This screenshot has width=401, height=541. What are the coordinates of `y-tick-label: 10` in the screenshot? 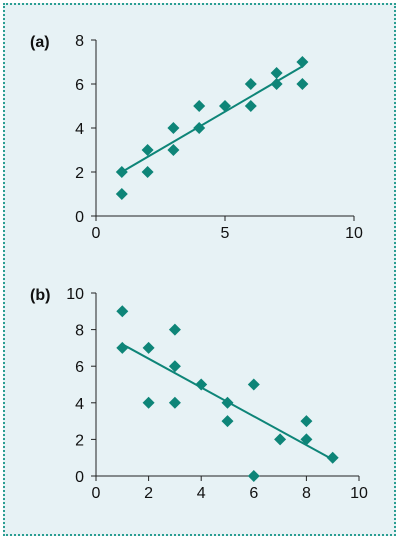 It's located at (75, 294).